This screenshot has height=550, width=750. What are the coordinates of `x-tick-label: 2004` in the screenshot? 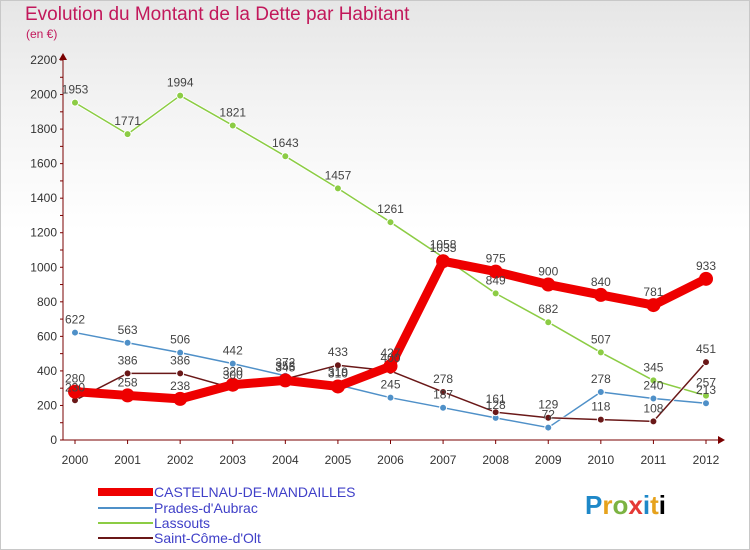 It's located at (285, 460).